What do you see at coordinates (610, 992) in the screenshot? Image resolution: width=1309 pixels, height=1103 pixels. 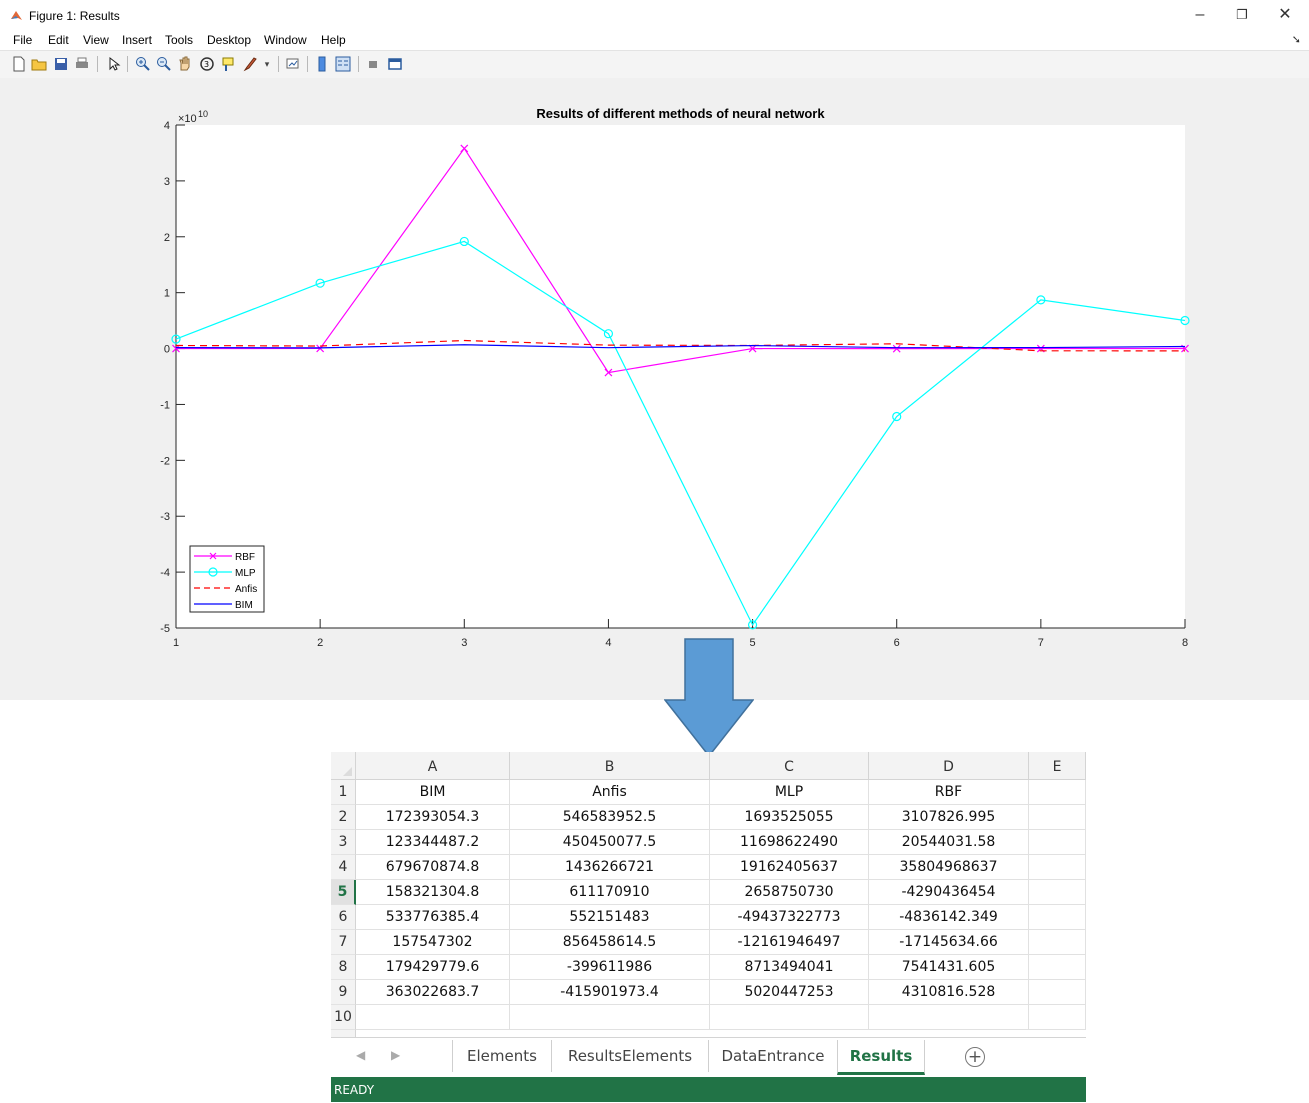 I see `cell: -415901973.4` at bounding box center [610, 992].